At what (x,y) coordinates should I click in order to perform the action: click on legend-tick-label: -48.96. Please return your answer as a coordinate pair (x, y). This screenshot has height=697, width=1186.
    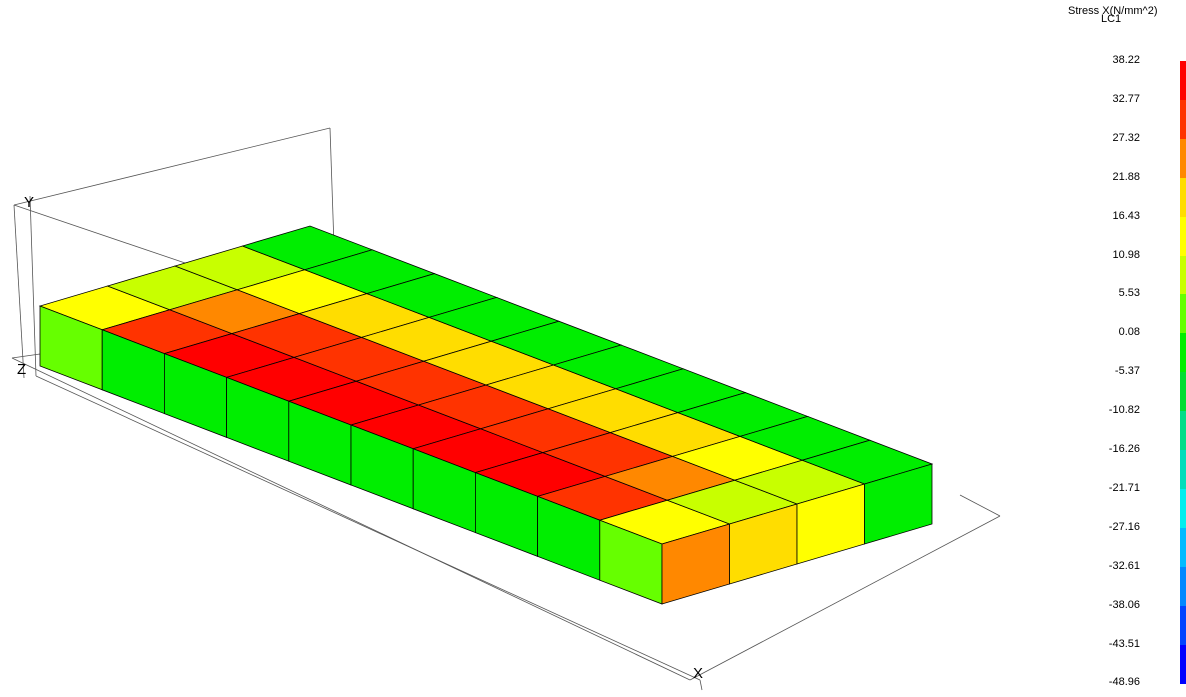
    Looking at the image, I should click on (1124, 682).